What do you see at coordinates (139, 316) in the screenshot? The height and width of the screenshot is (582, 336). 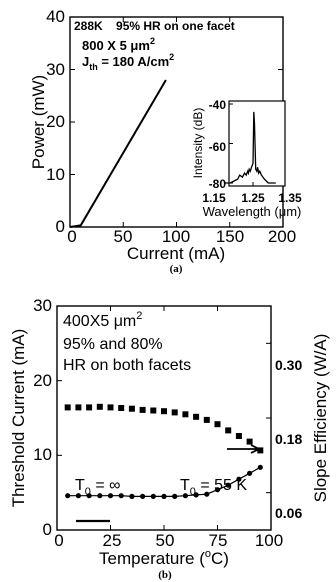 I see `panel-b-size-sup: 2` at bounding box center [139, 316].